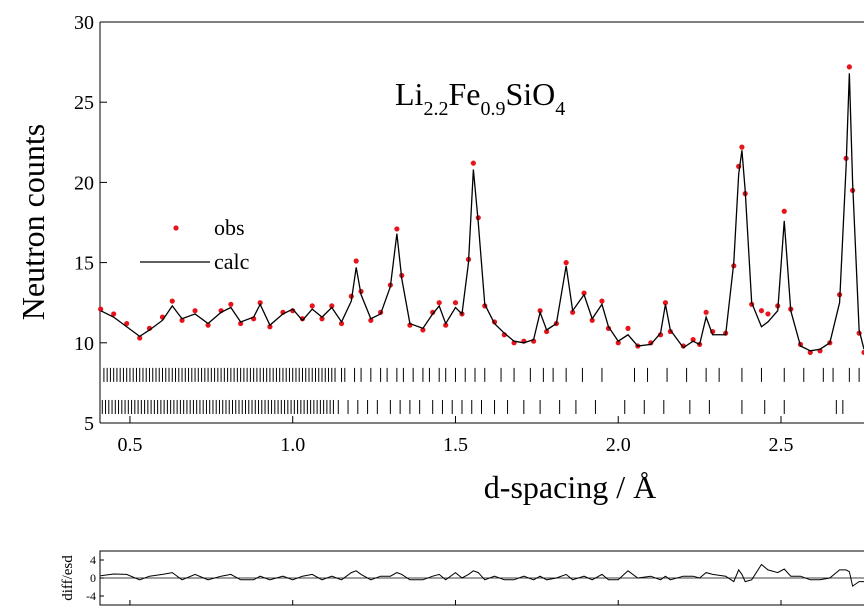 This screenshot has width=864, height=616. What do you see at coordinates (84, 344) in the screenshot?
I see `y-tick-label: 10` at bounding box center [84, 344].